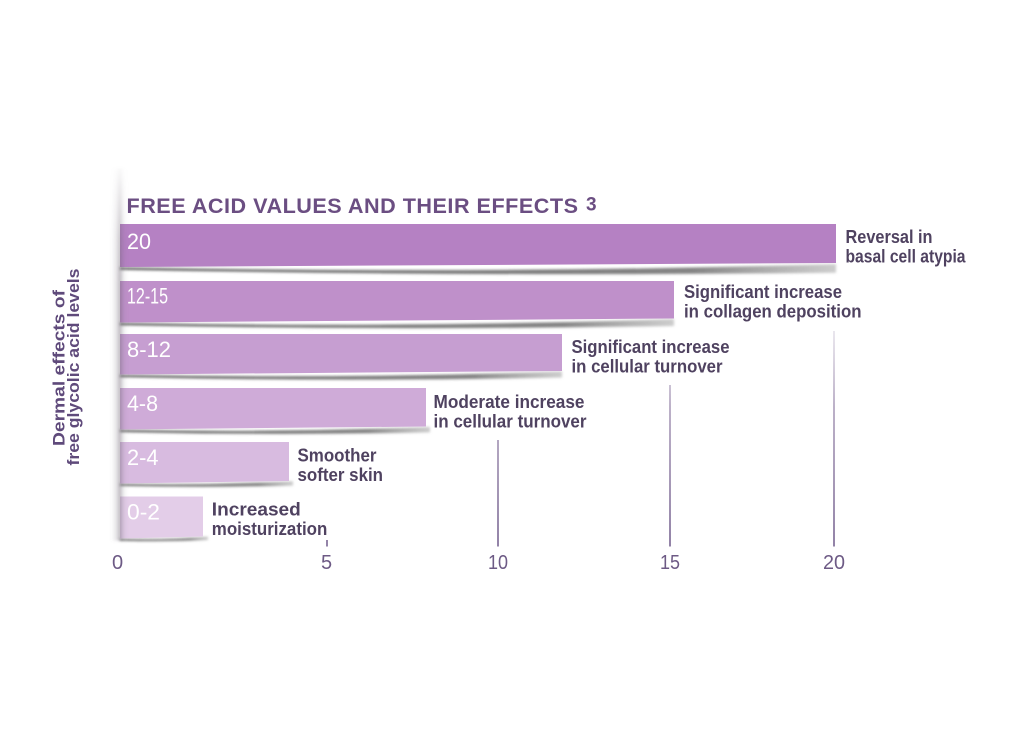 The width and height of the screenshot is (1014, 737). I want to click on svg-text: 2-4, so click(143, 457).